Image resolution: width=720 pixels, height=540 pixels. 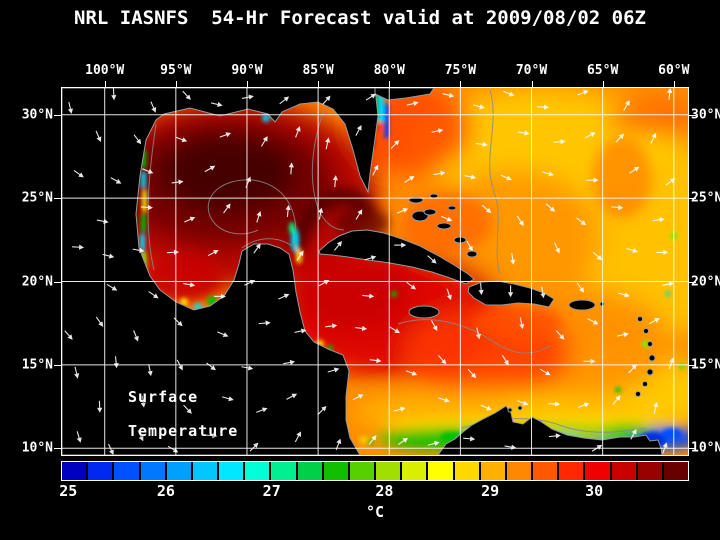 I want to click on land-jamaica, so click(x=424, y=312).